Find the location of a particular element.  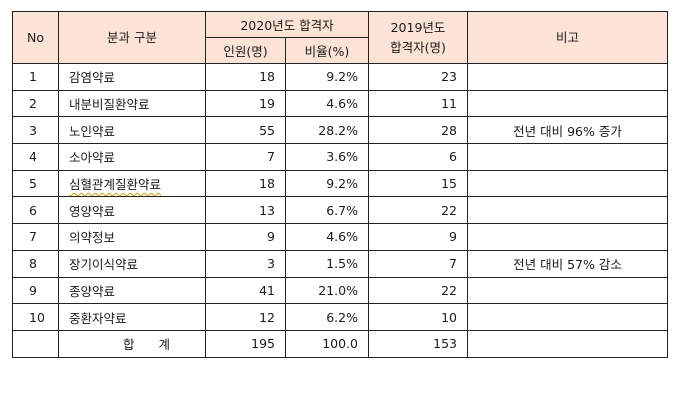

cell-no: 3 is located at coordinates (35, 130).